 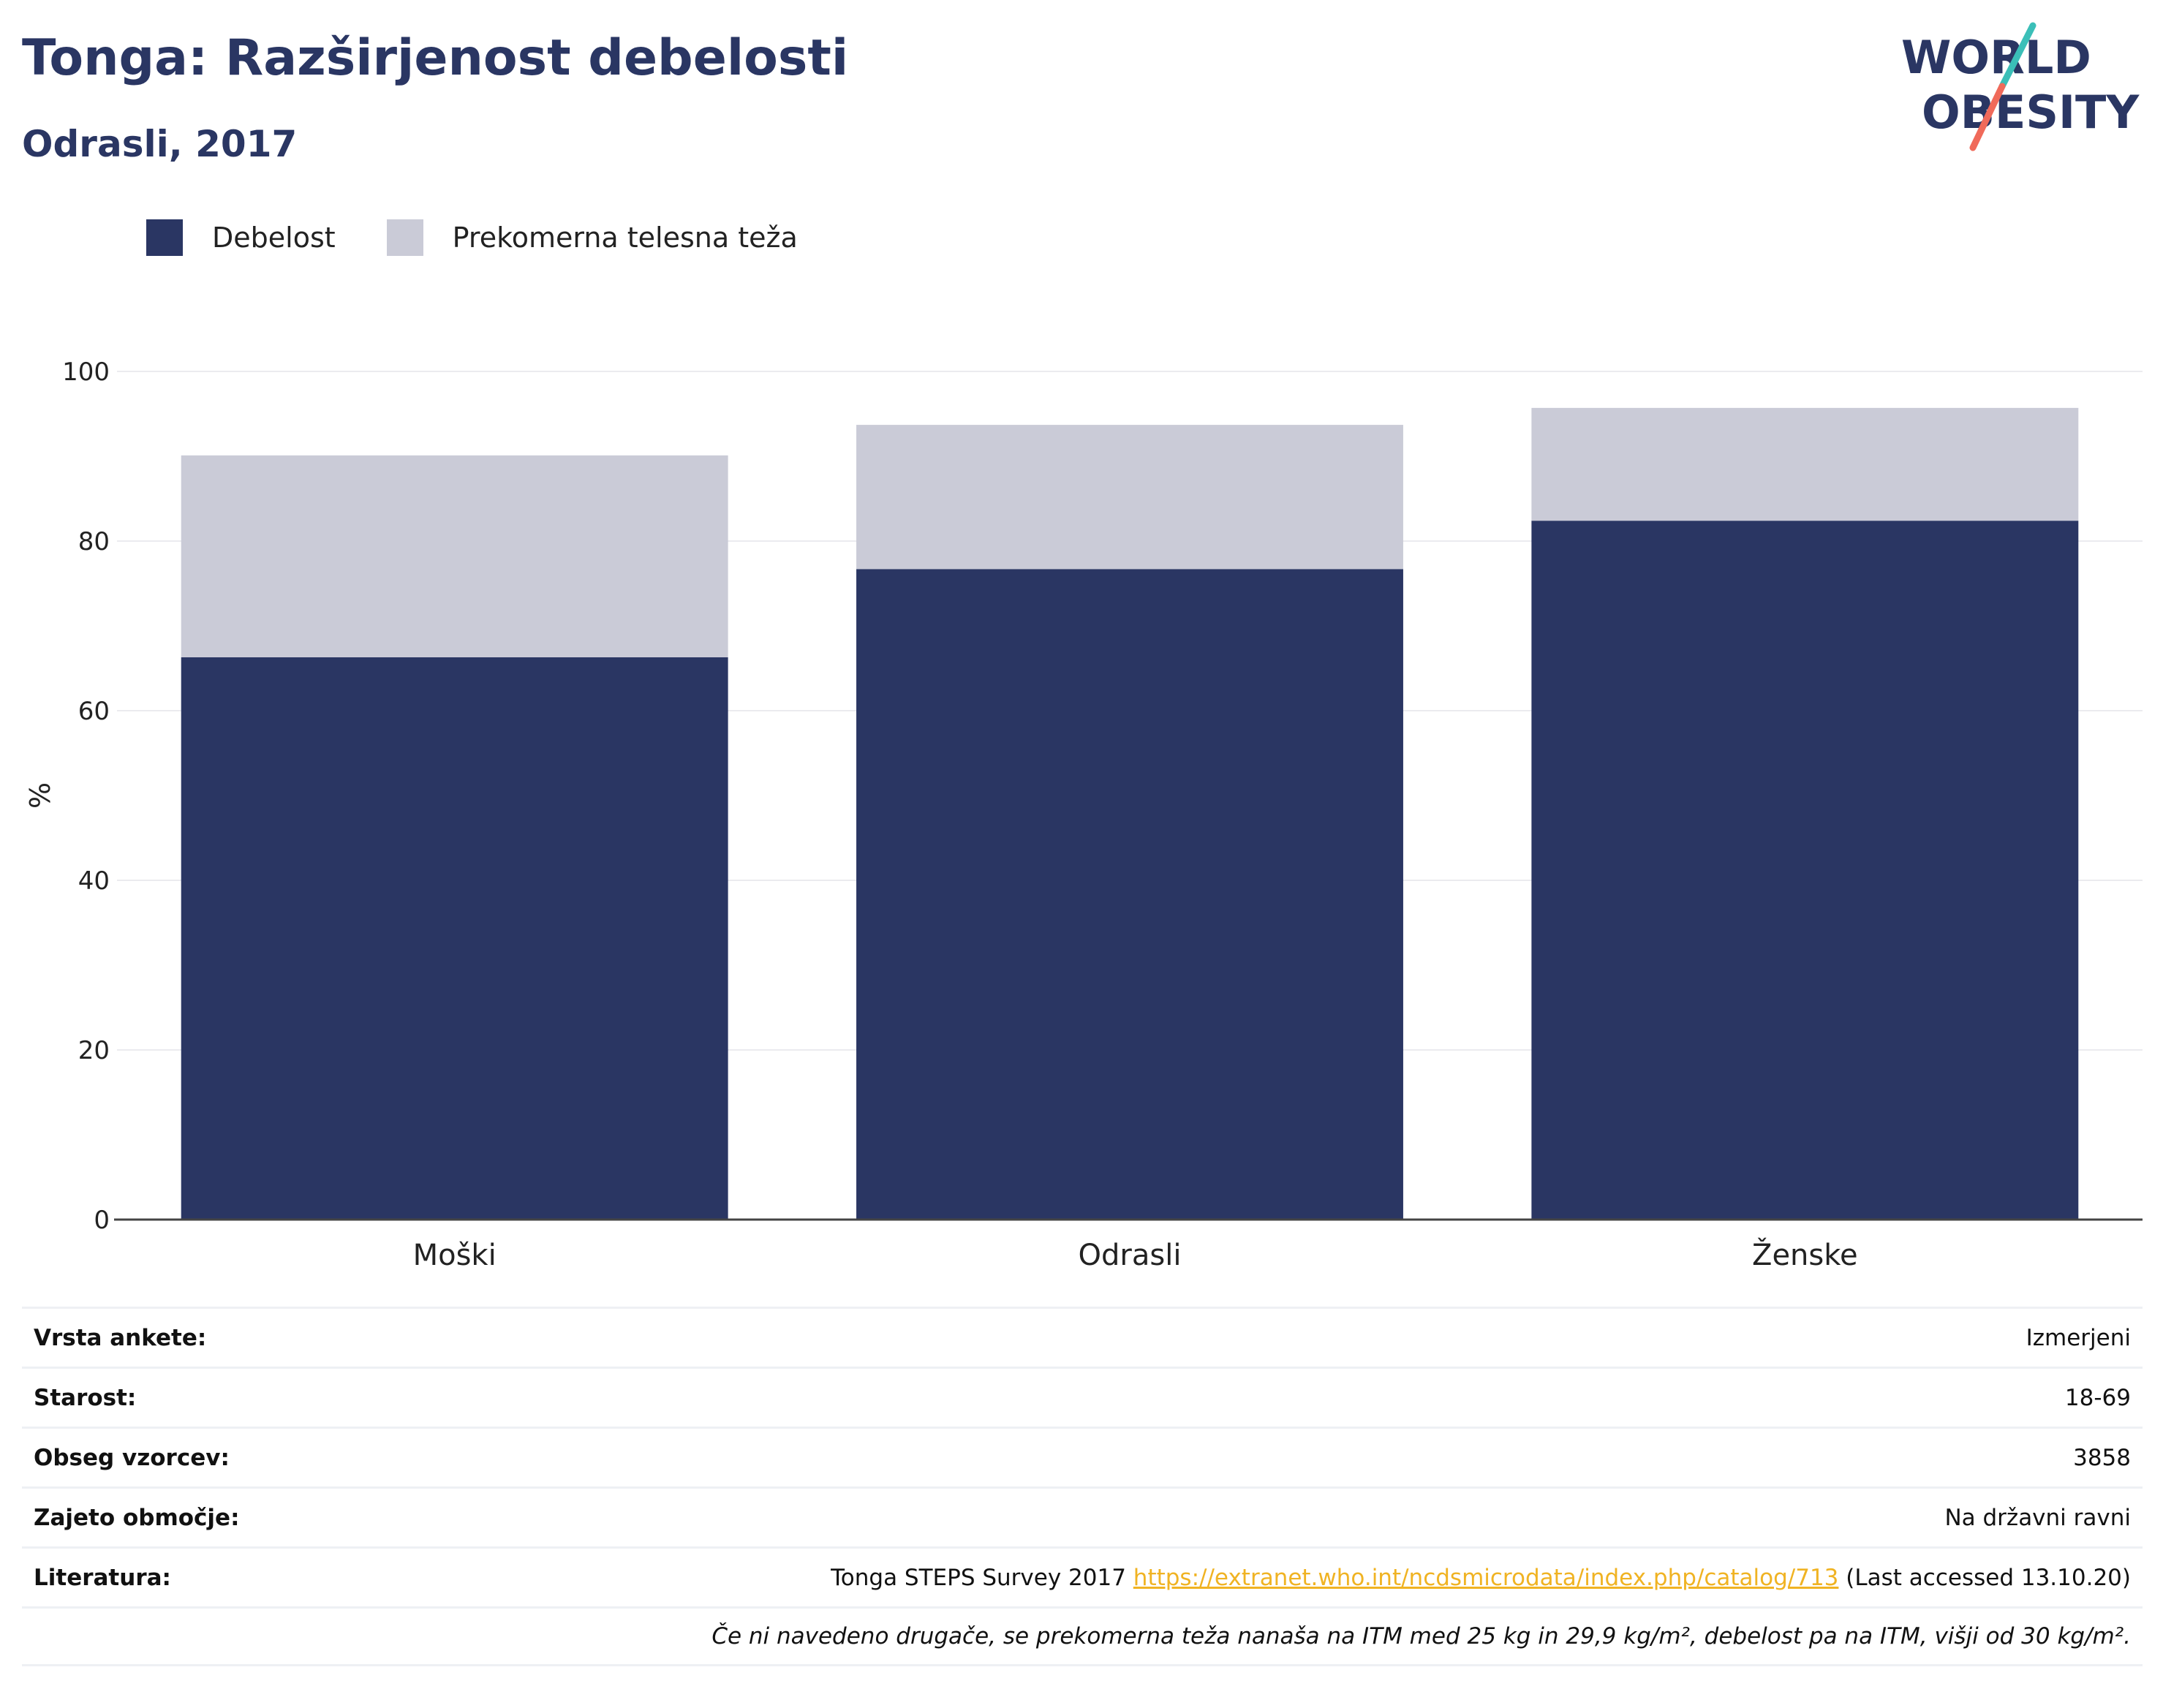 I want to click on legend-swatch-prekomerna-teza, so click(x=404, y=237).